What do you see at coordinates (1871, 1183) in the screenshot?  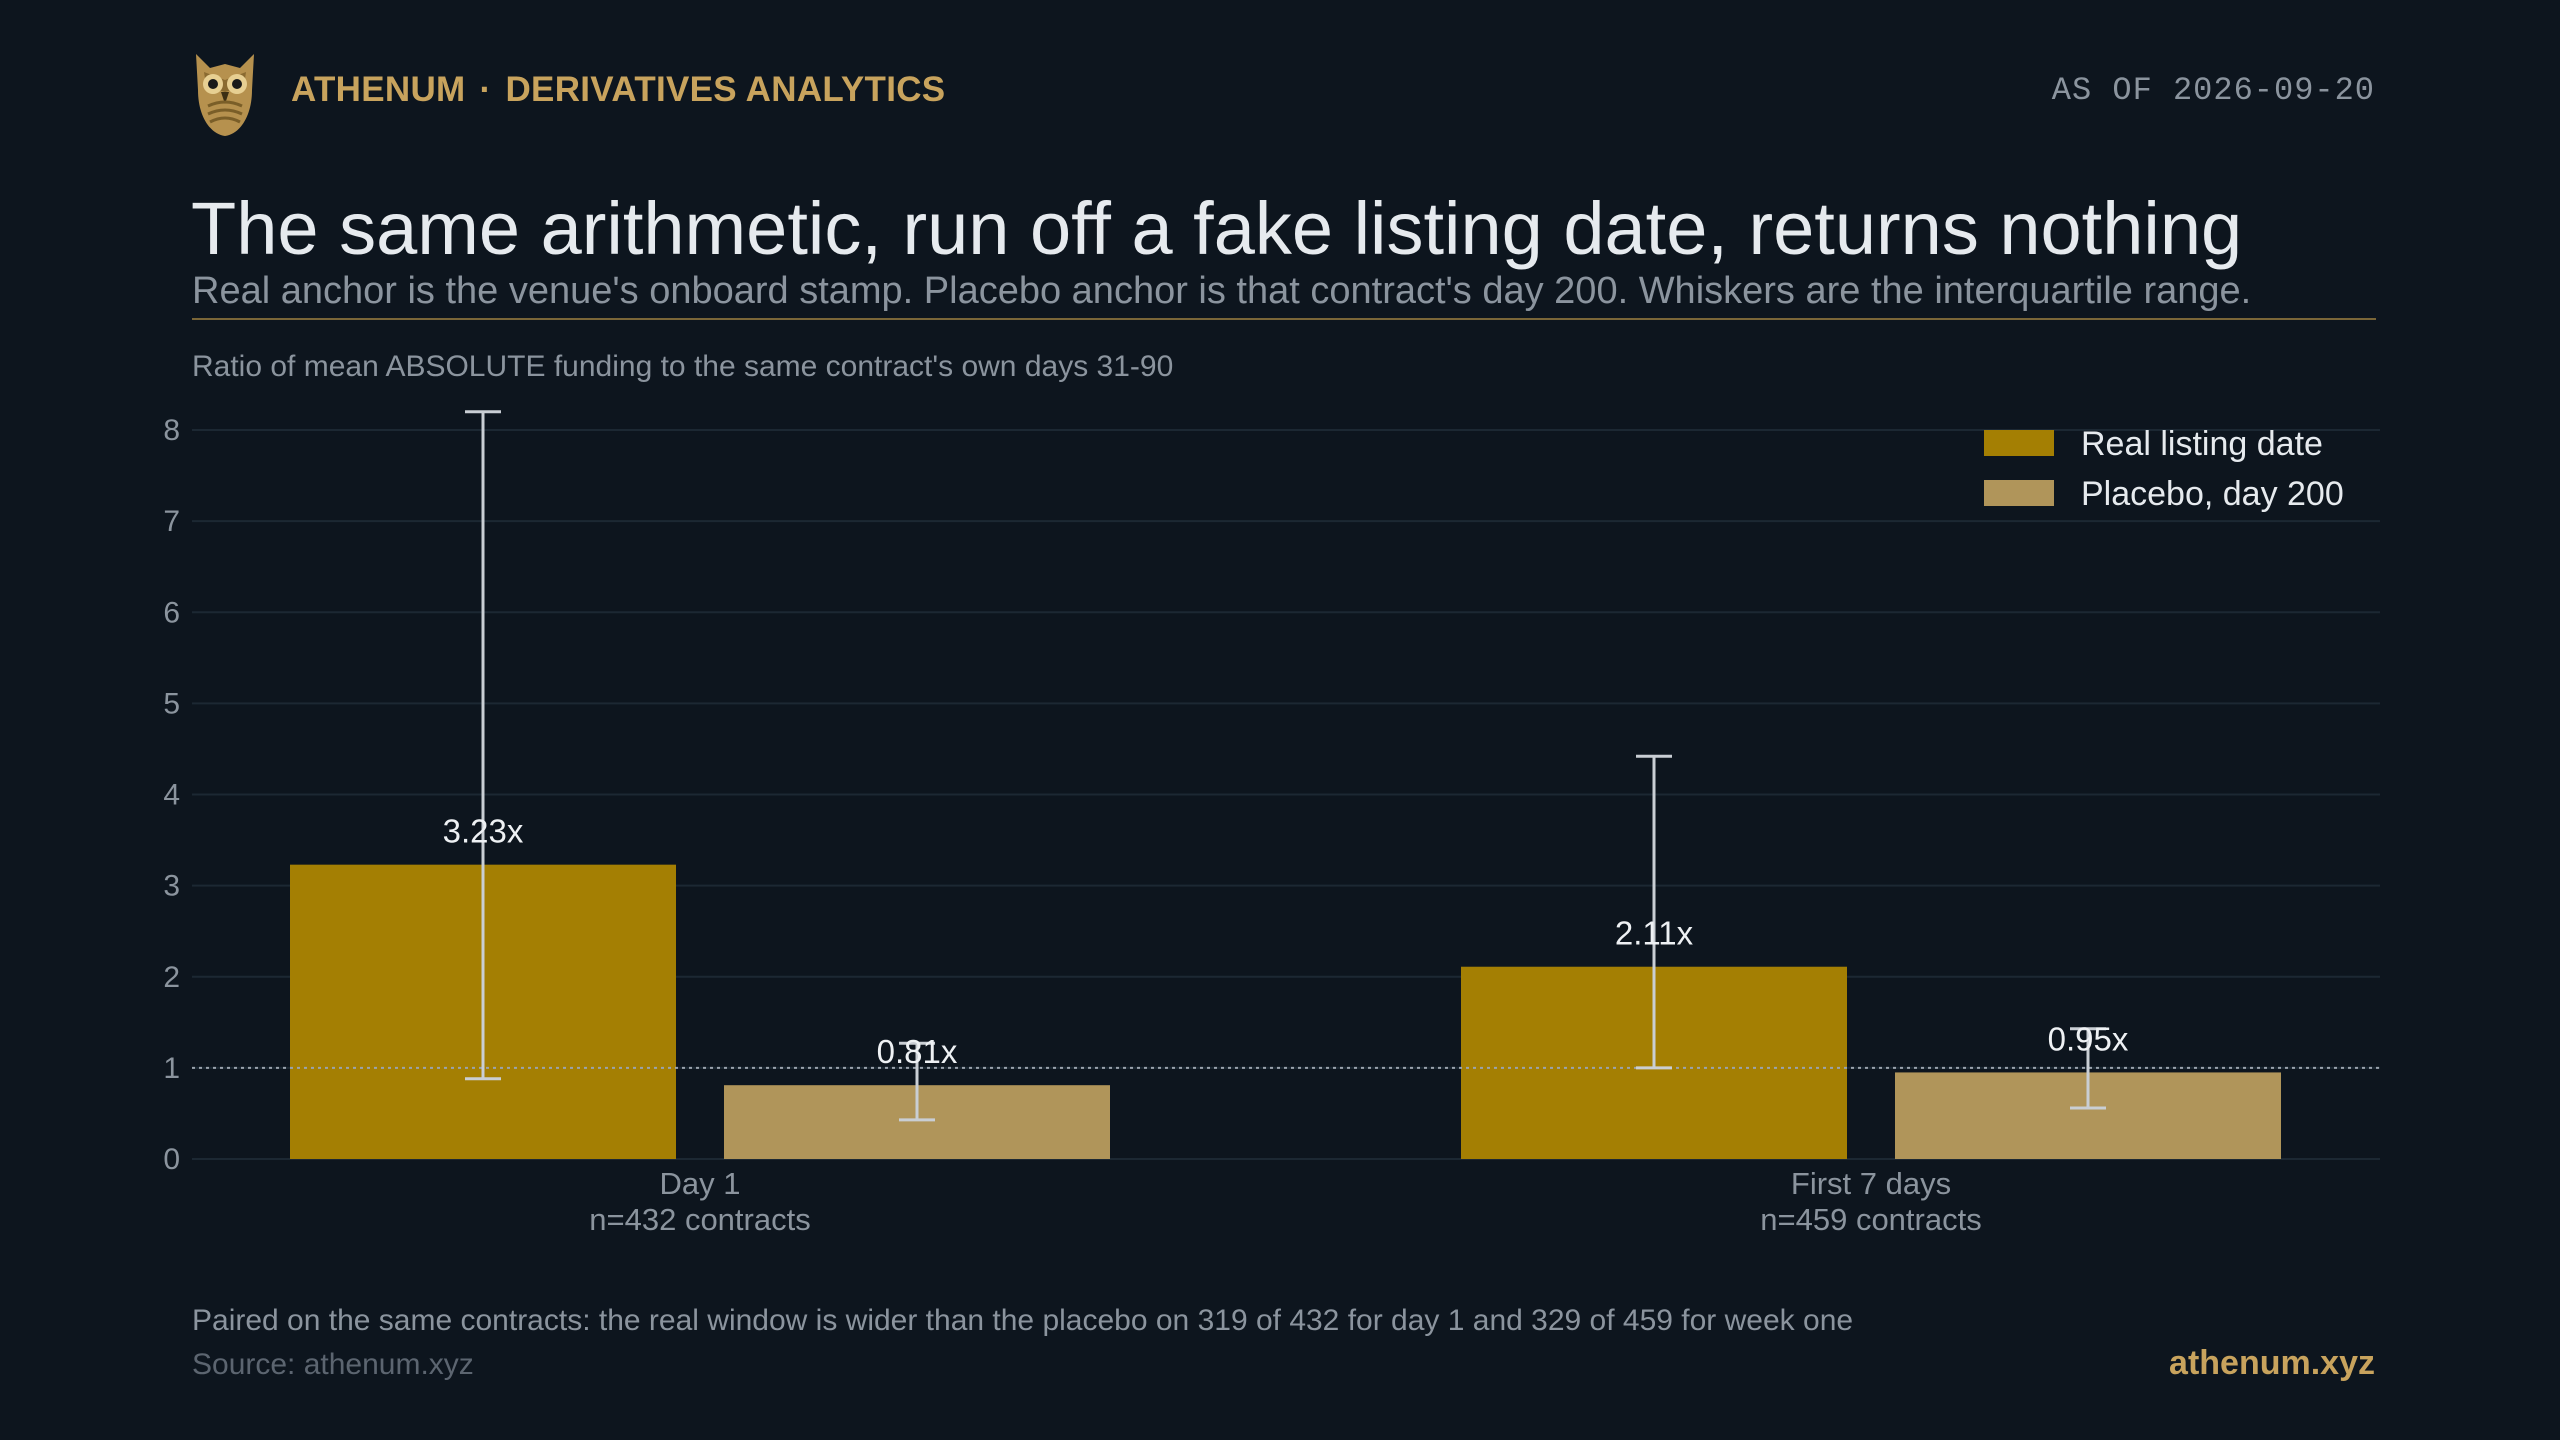 I see `x-tick-label: First 7 days` at bounding box center [1871, 1183].